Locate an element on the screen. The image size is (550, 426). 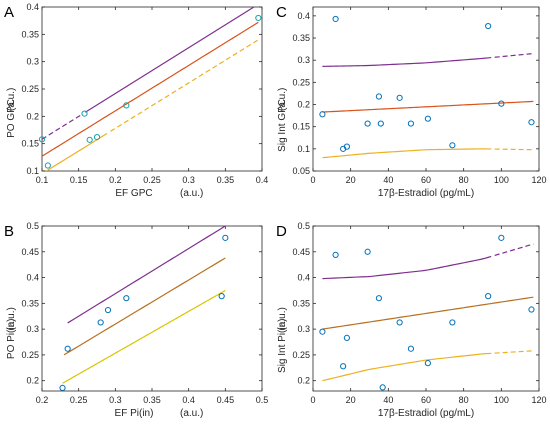
panel-d-upper-line is located at coordinates (407, 267).